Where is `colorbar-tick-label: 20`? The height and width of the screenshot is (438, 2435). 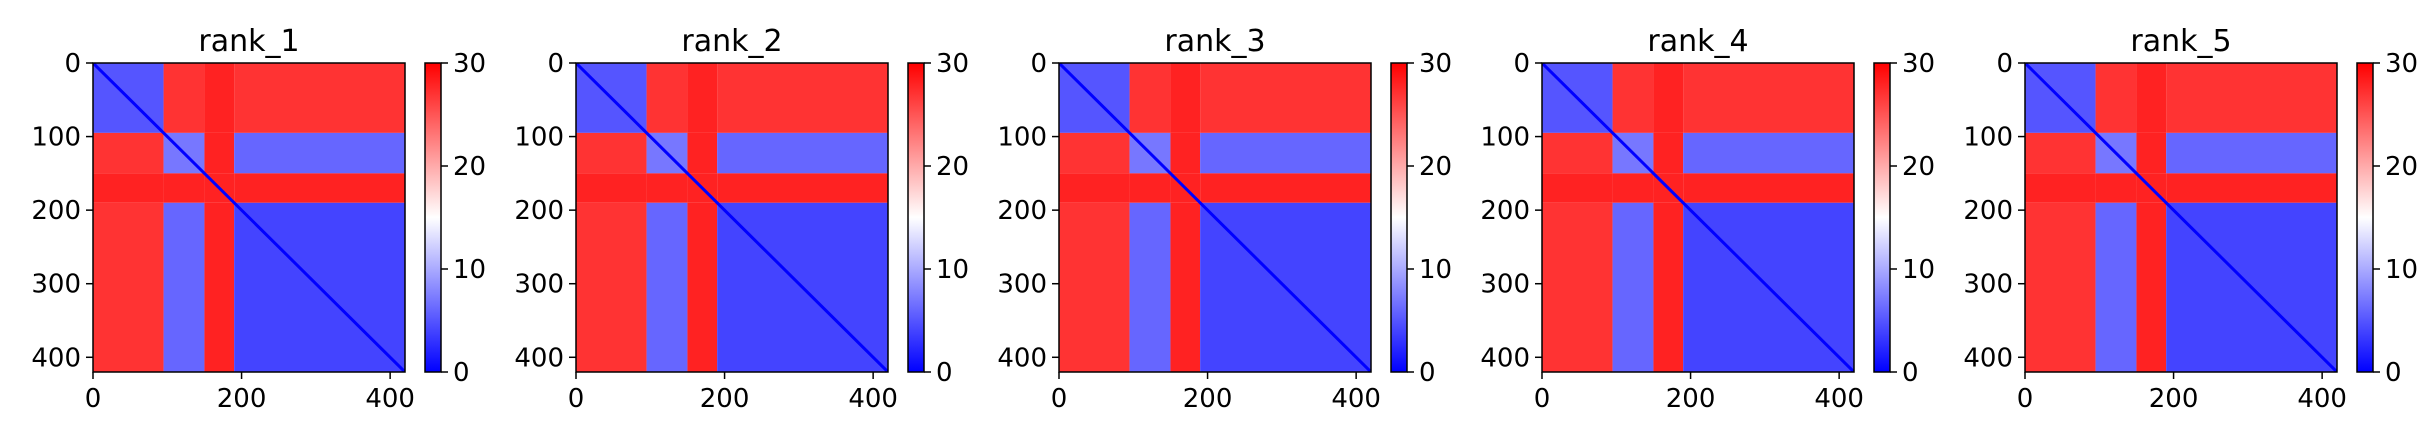 colorbar-tick-label: 20 is located at coordinates (2401, 167).